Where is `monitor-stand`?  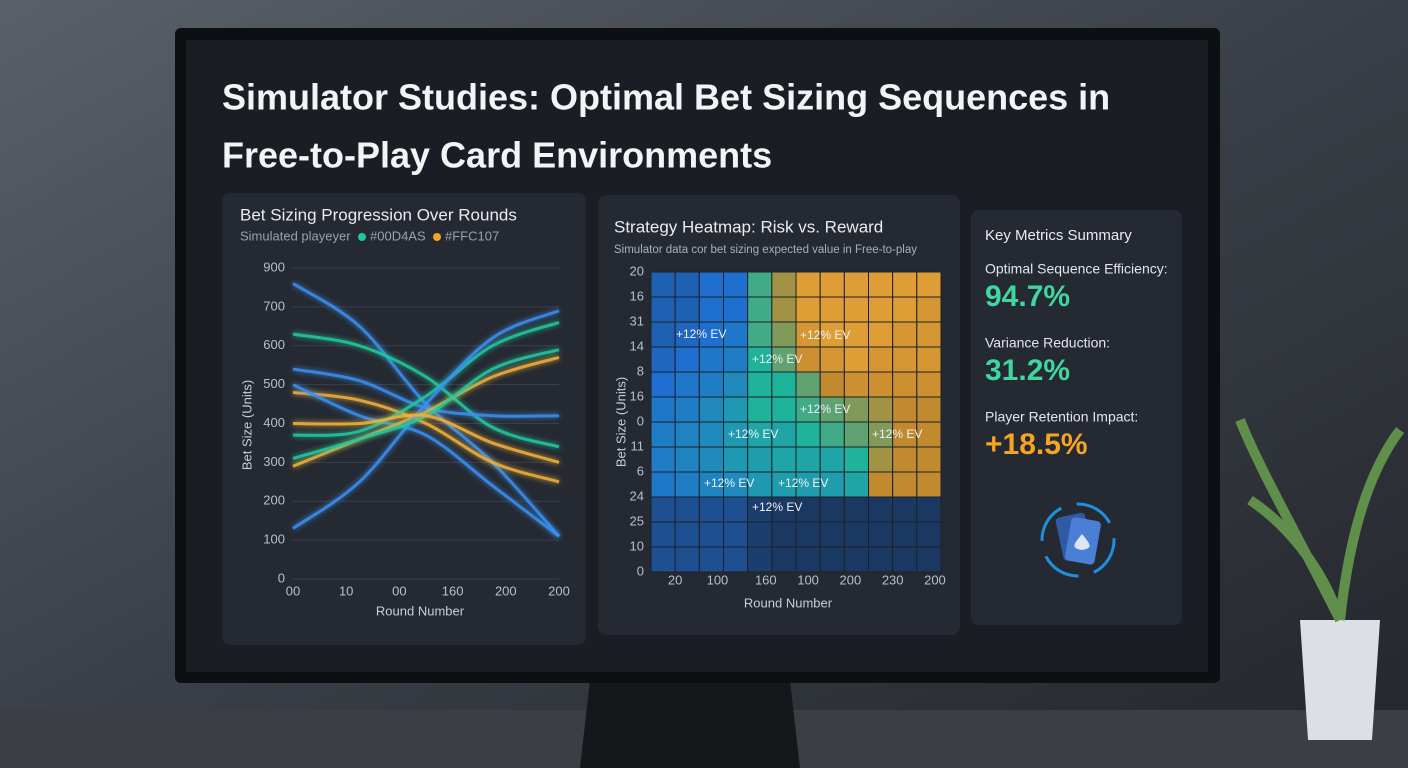 monitor-stand is located at coordinates (690, 724).